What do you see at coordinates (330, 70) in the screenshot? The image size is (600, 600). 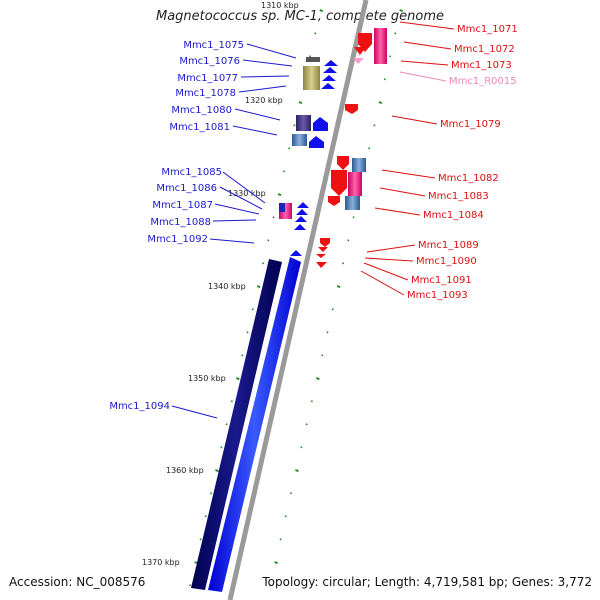 I see `gene-mmc1-1077-arrow` at bounding box center [330, 70].